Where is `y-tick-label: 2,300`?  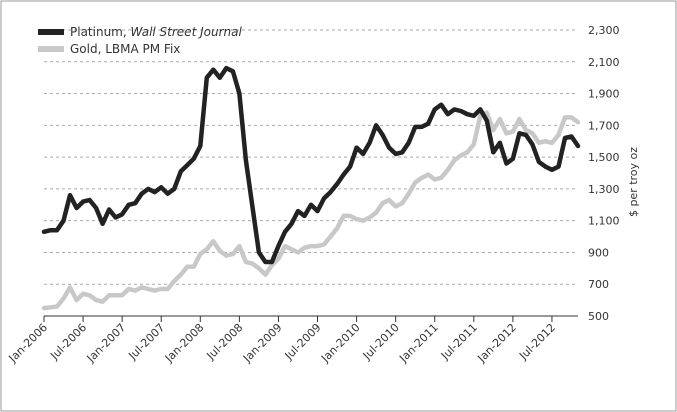 y-tick-label: 2,300 is located at coordinates (604, 30).